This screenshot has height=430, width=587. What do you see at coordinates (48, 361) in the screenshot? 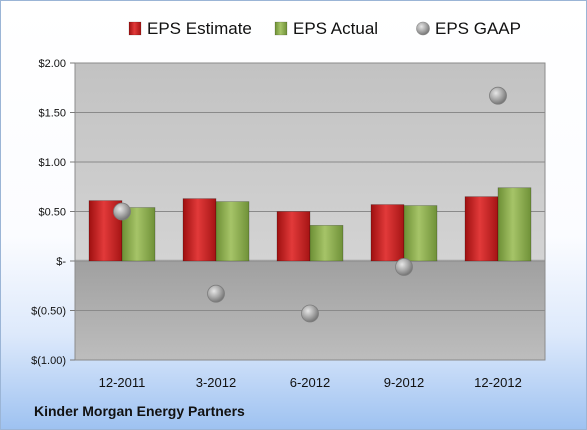
I see `y-tick-label: $(1.00)` at bounding box center [48, 361].